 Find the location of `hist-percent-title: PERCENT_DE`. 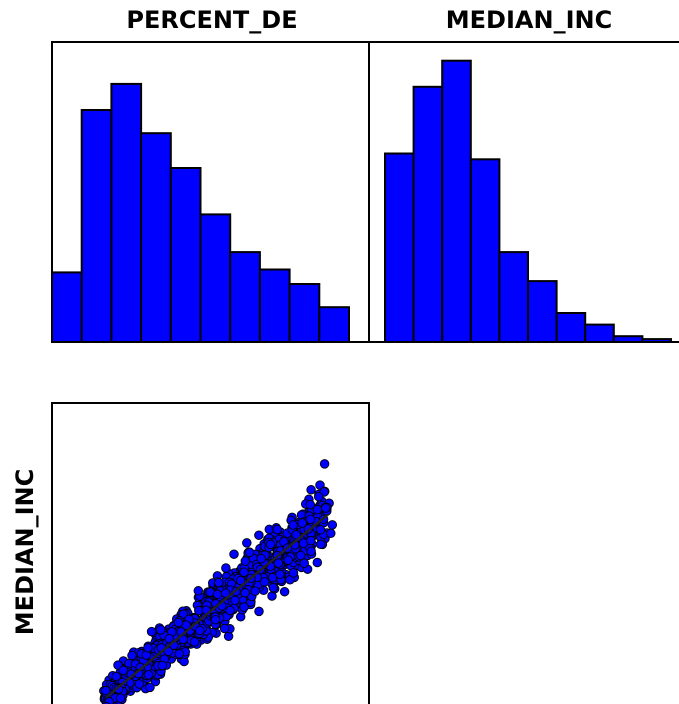

hist-percent-title: PERCENT_DE is located at coordinates (211, 20).